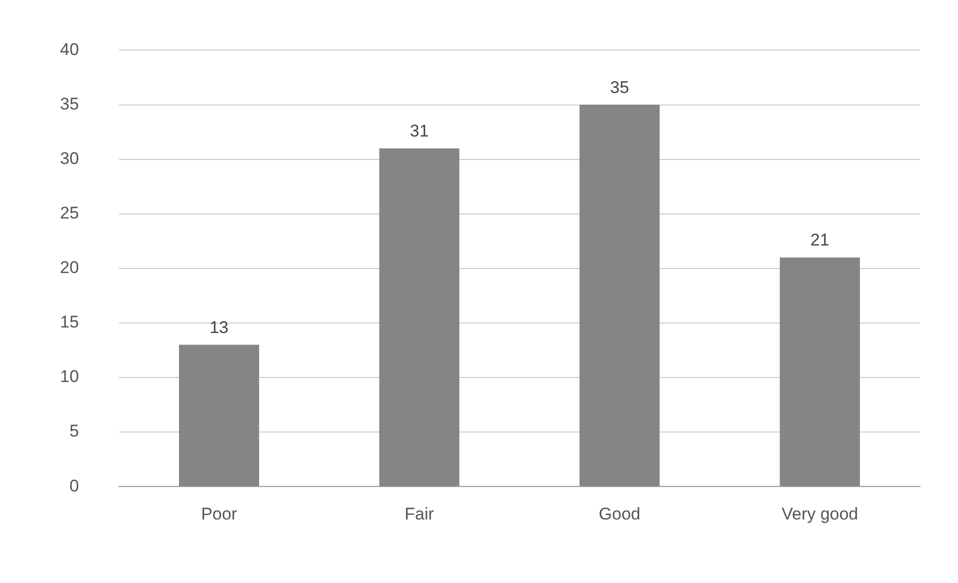  What do you see at coordinates (820, 240) in the screenshot?
I see `data-label: 21` at bounding box center [820, 240].